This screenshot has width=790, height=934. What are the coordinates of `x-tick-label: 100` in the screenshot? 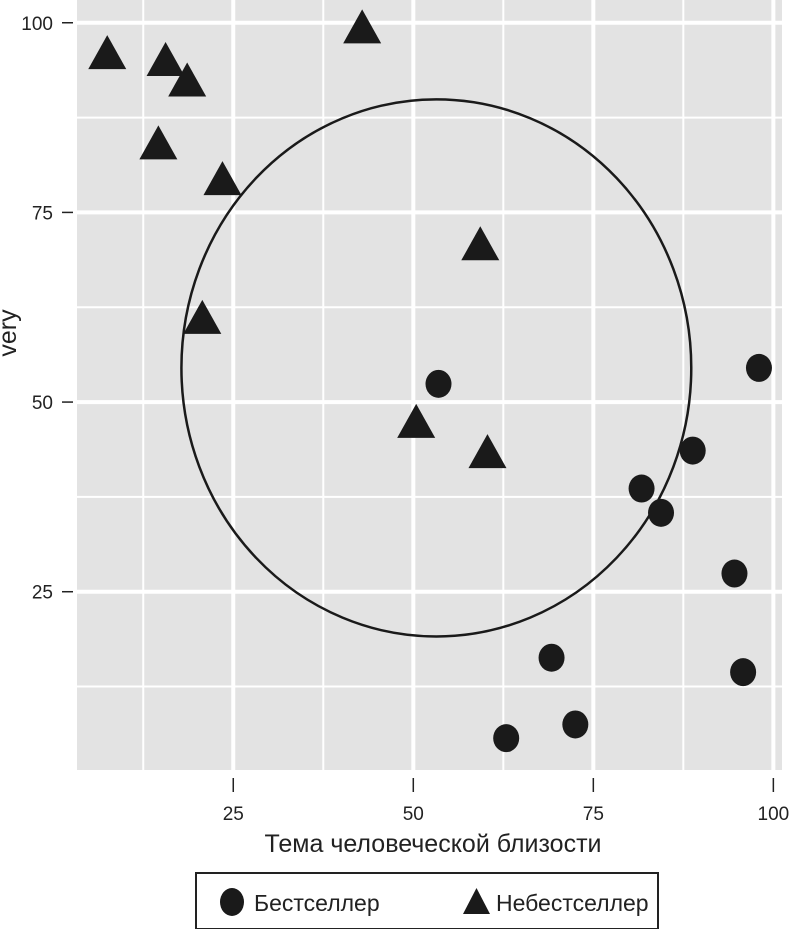 It's located at (774, 814).